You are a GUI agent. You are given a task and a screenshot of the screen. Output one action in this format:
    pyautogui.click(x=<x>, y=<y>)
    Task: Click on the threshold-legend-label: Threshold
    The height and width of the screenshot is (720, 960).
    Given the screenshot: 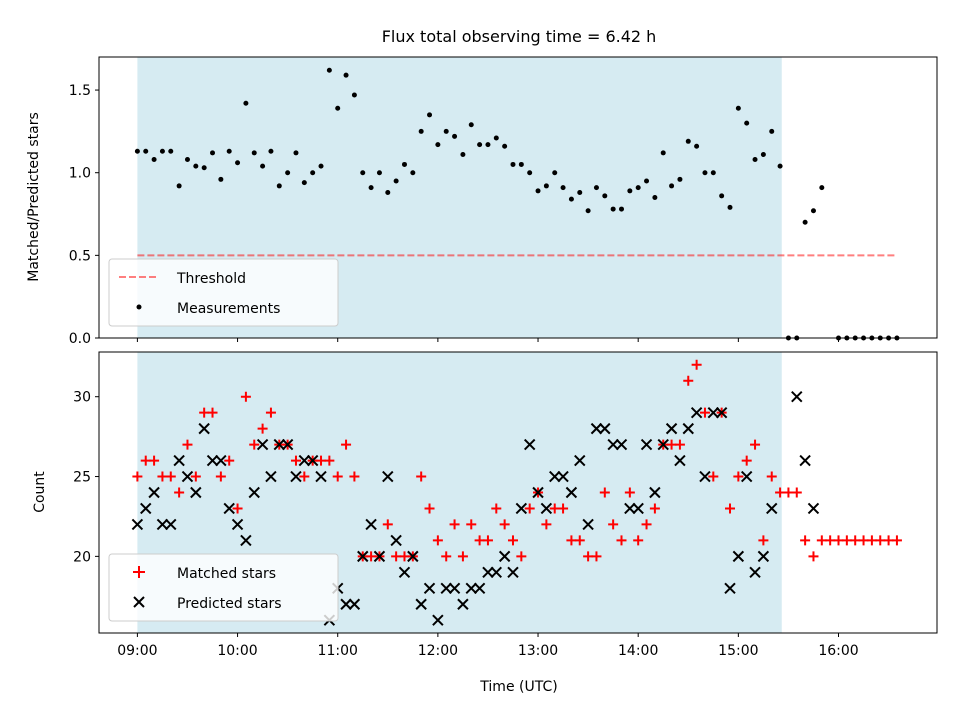 What is the action you would take?
    pyautogui.click(x=211, y=279)
    